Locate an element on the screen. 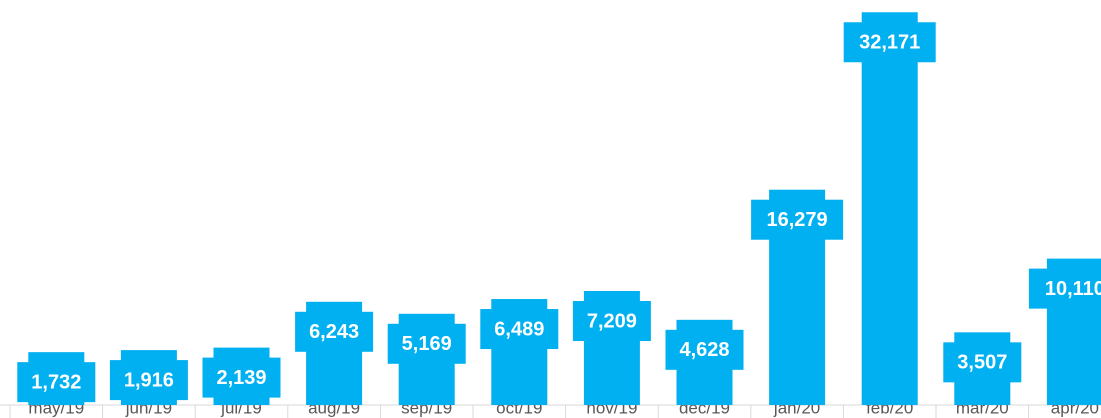 Image resolution: width=1101 pixels, height=418 pixels. data-label: 1,732 is located at coordinates (56, 382).